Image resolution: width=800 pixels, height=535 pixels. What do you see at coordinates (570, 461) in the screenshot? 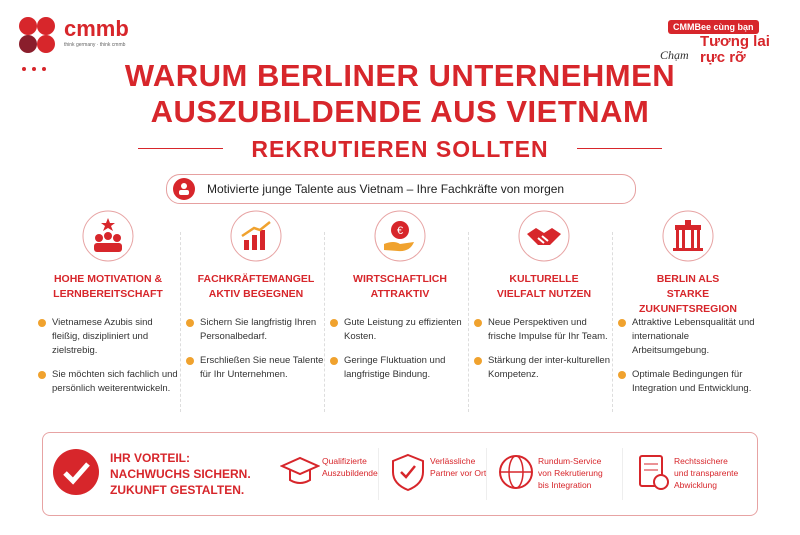
I see `feature-line: Rundum-Service` at bounding box center [570, 461].